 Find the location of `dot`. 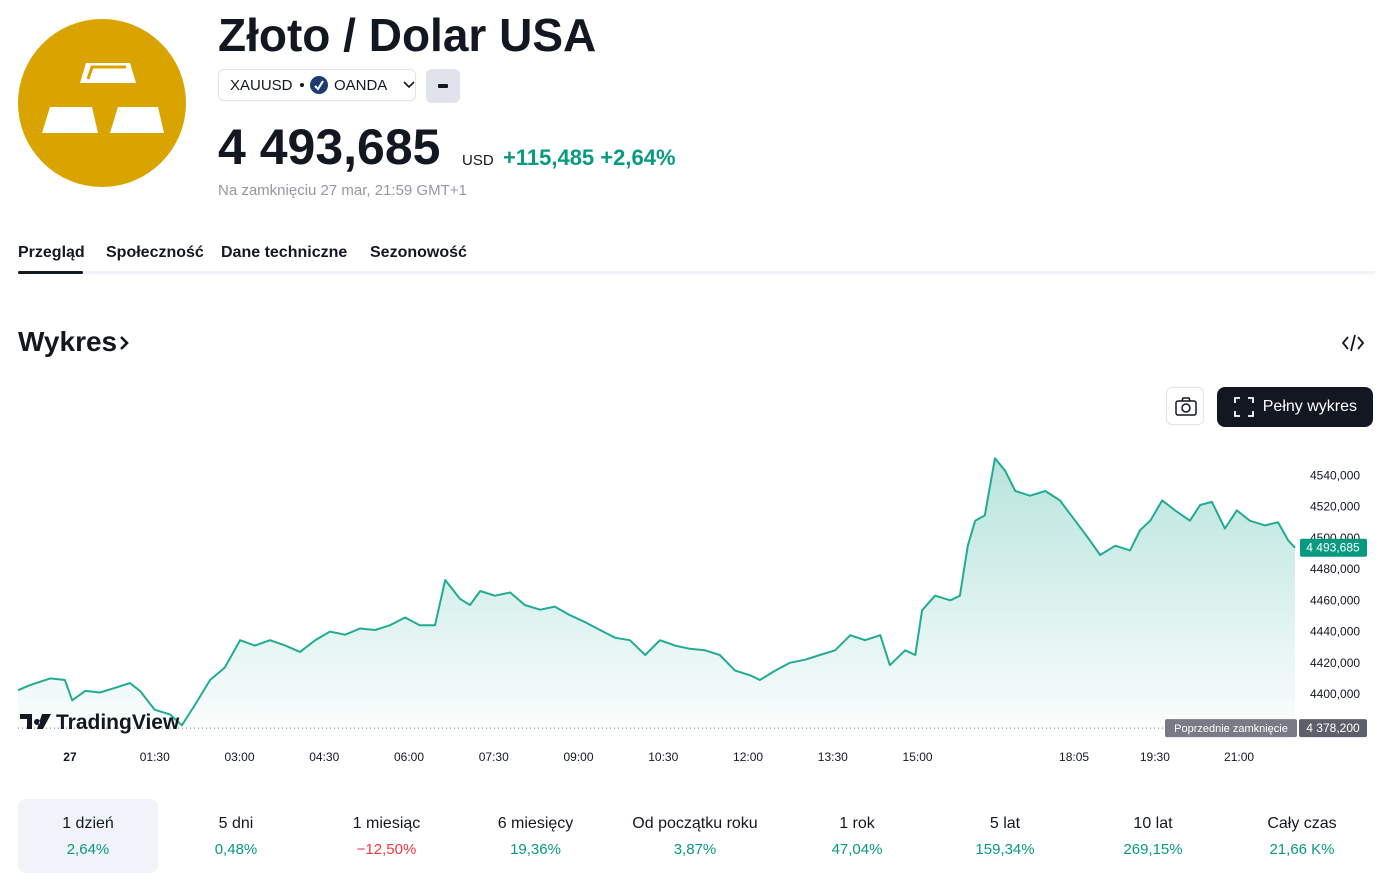

dot is located at coordinates (301, 85).